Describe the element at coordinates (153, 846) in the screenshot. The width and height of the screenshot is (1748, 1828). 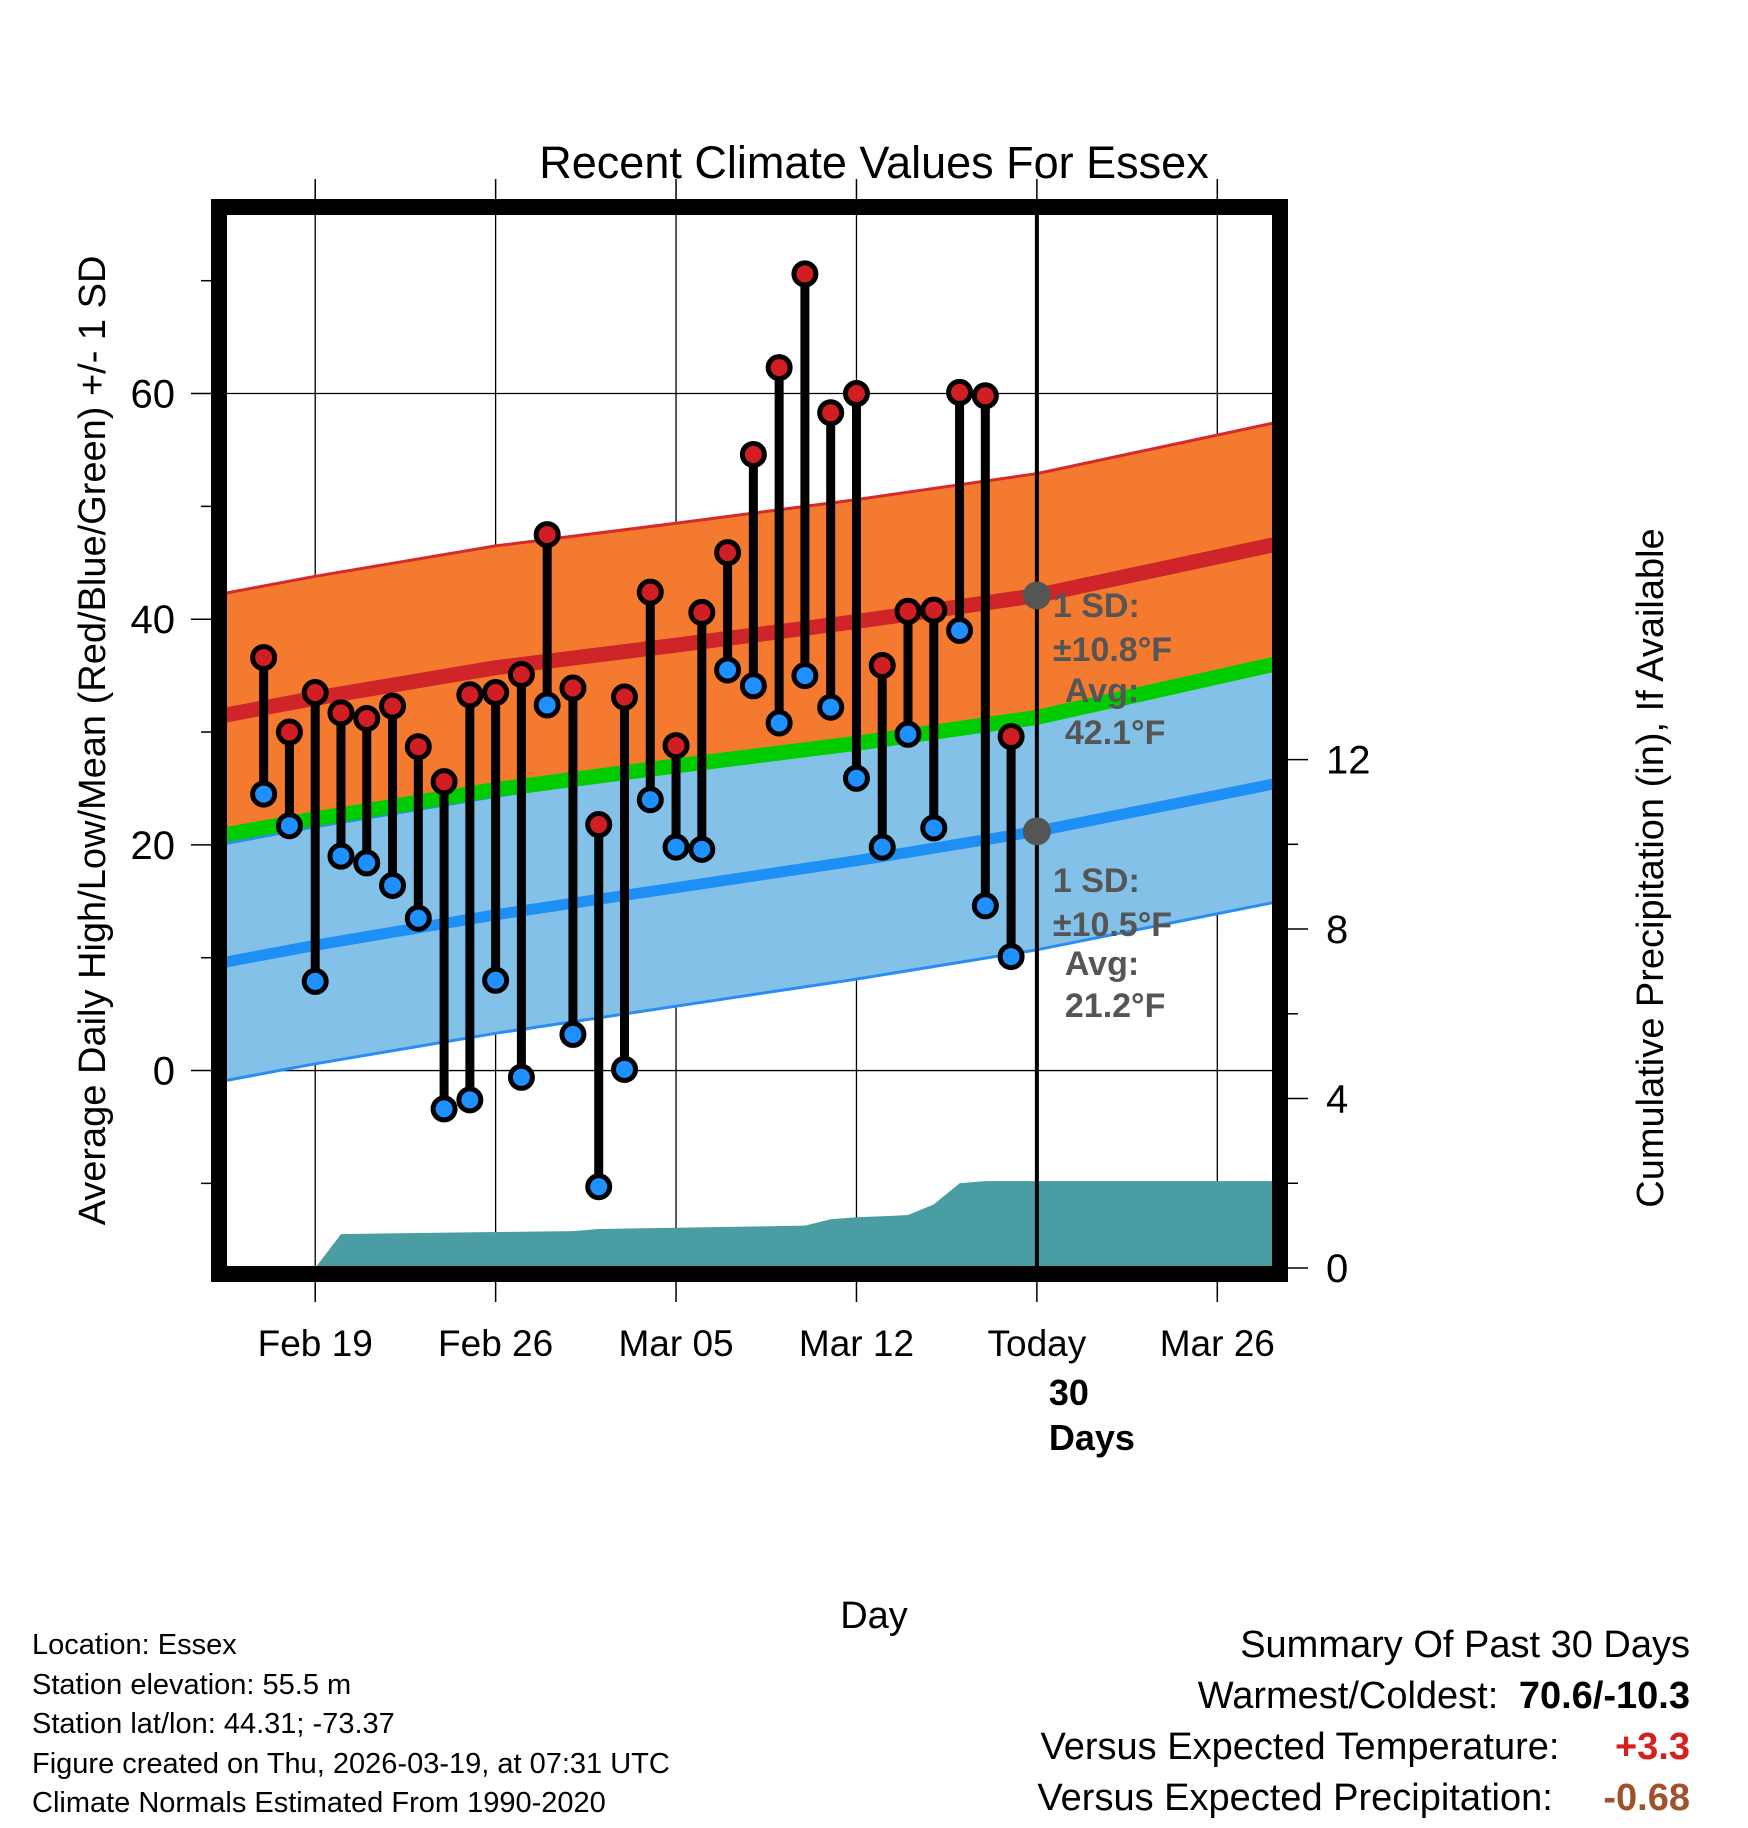
I see `y-tick-label: 20` at that location.